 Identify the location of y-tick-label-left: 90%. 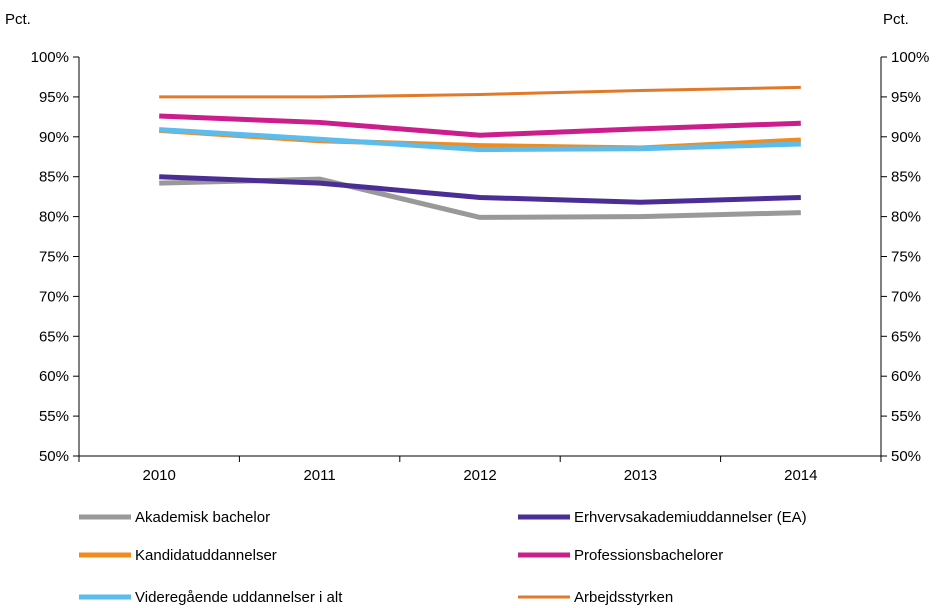
(54, 137).